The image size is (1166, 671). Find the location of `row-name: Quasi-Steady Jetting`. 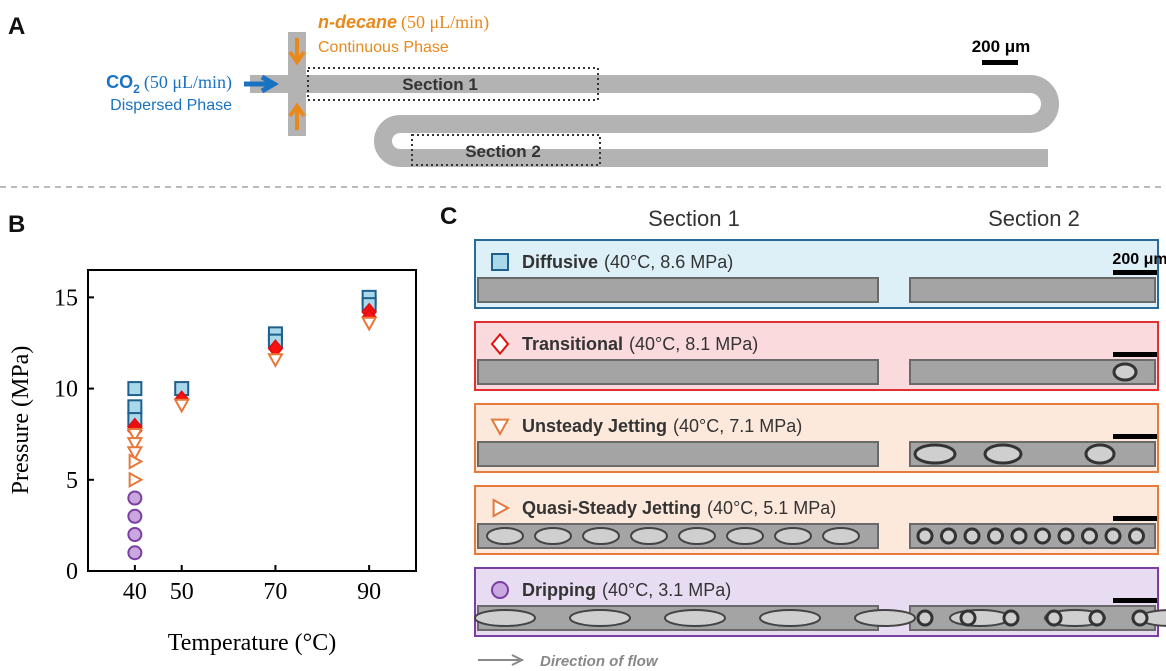

row-name: Quasi-Steady Jetting is located at coordinates (611, 508).